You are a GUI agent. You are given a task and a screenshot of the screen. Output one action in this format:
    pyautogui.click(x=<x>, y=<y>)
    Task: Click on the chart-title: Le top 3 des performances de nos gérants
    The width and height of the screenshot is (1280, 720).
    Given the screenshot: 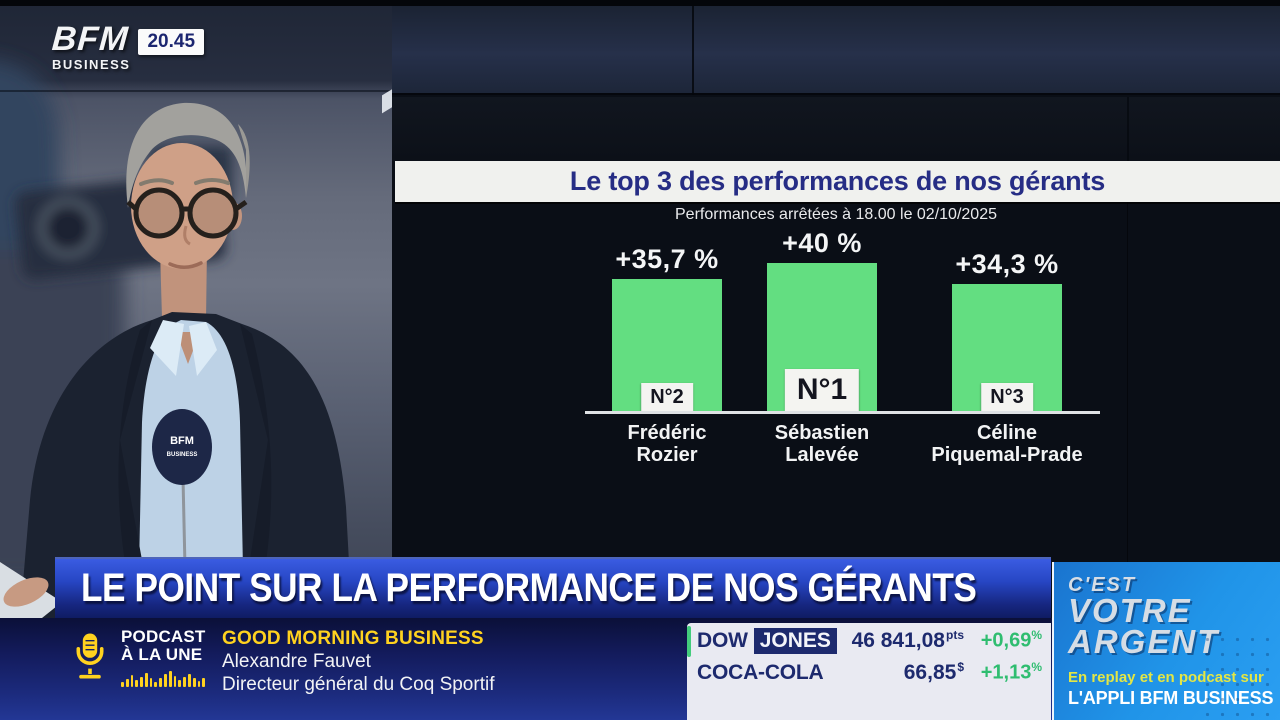 What is the action you would take?
    pyautogui.click(x=837, y=181)
    